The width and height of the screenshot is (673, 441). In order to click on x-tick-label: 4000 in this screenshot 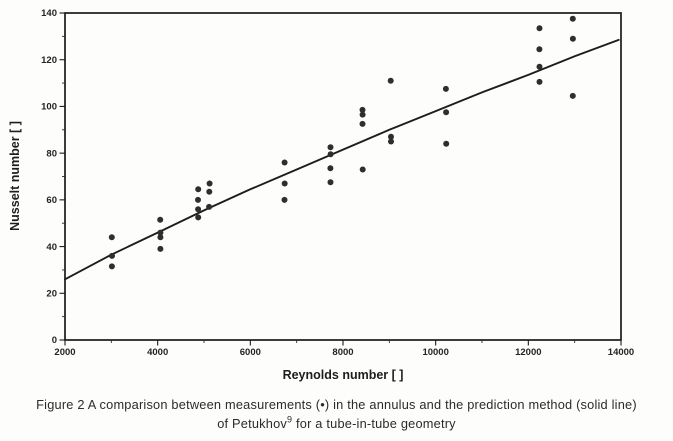, I will do `click(157, 352)`.